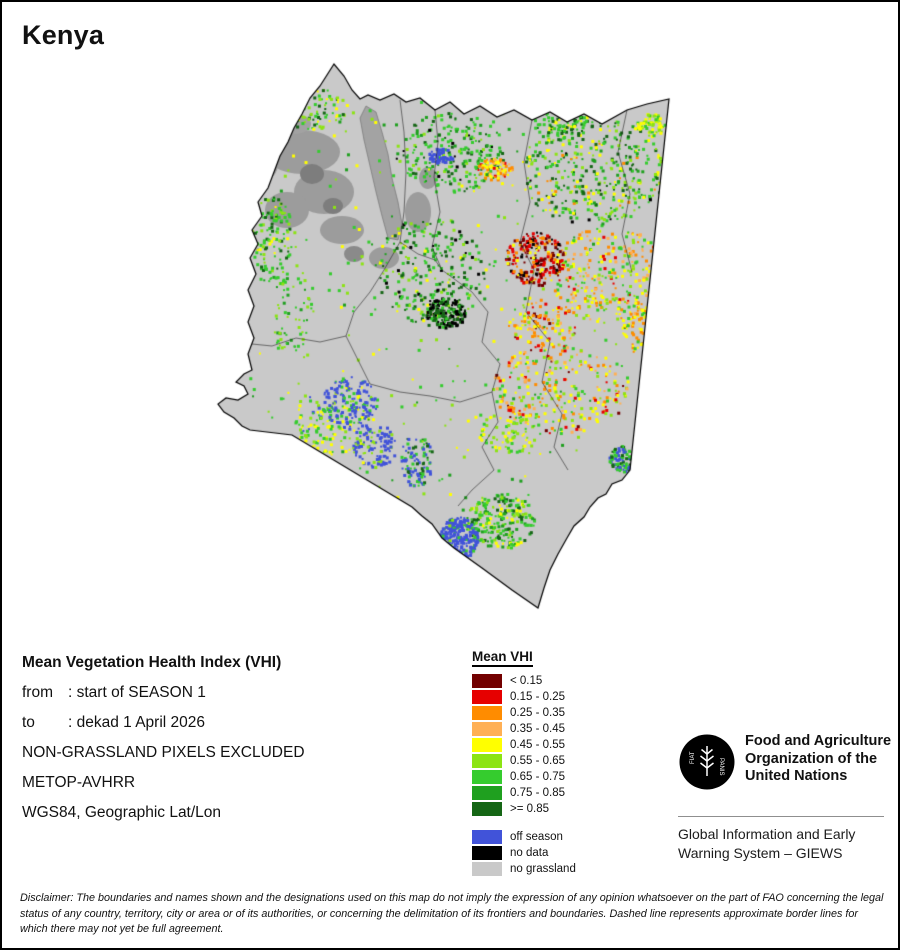  I want to click on legend-label: 0.65 - 0.75, so click(537, 777).